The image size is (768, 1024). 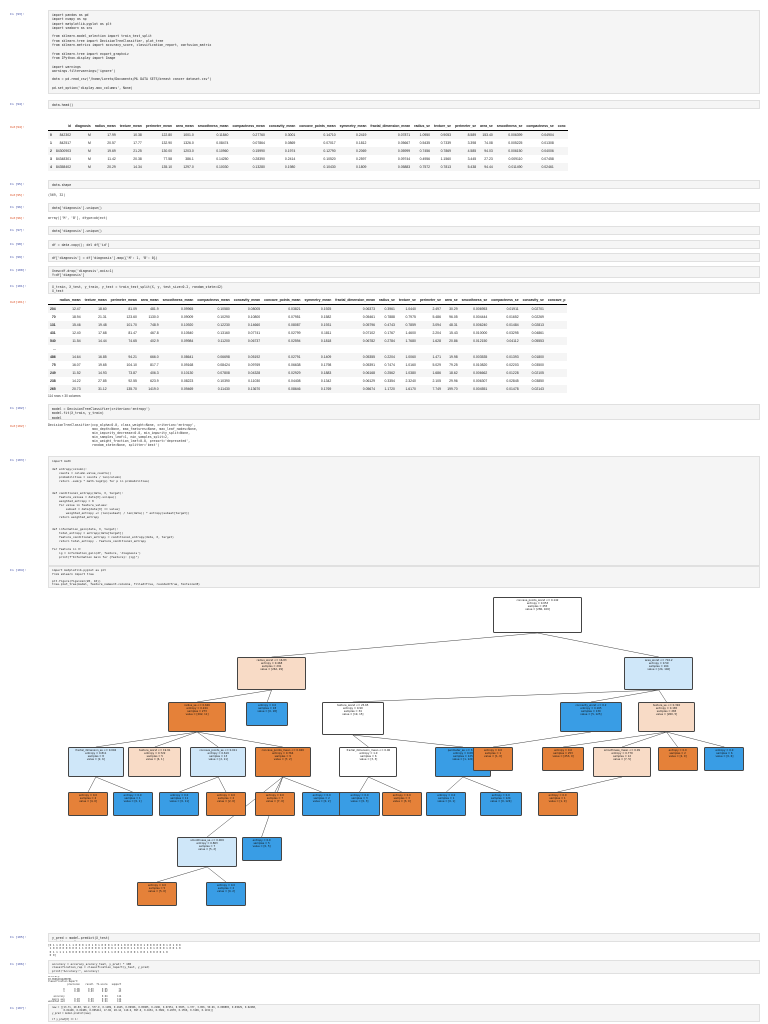 I want to click on table-cell: 0.08474, so click(x=222, y=143).